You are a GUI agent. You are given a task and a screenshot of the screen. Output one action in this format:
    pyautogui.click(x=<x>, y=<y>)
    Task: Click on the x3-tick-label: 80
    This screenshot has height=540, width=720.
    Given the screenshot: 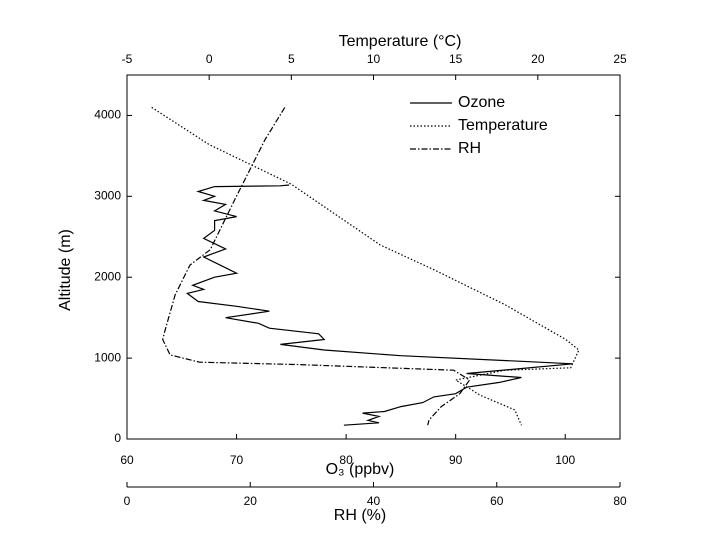 What is the action you would take?
    pyautogui.click(x=620, y=501)
    